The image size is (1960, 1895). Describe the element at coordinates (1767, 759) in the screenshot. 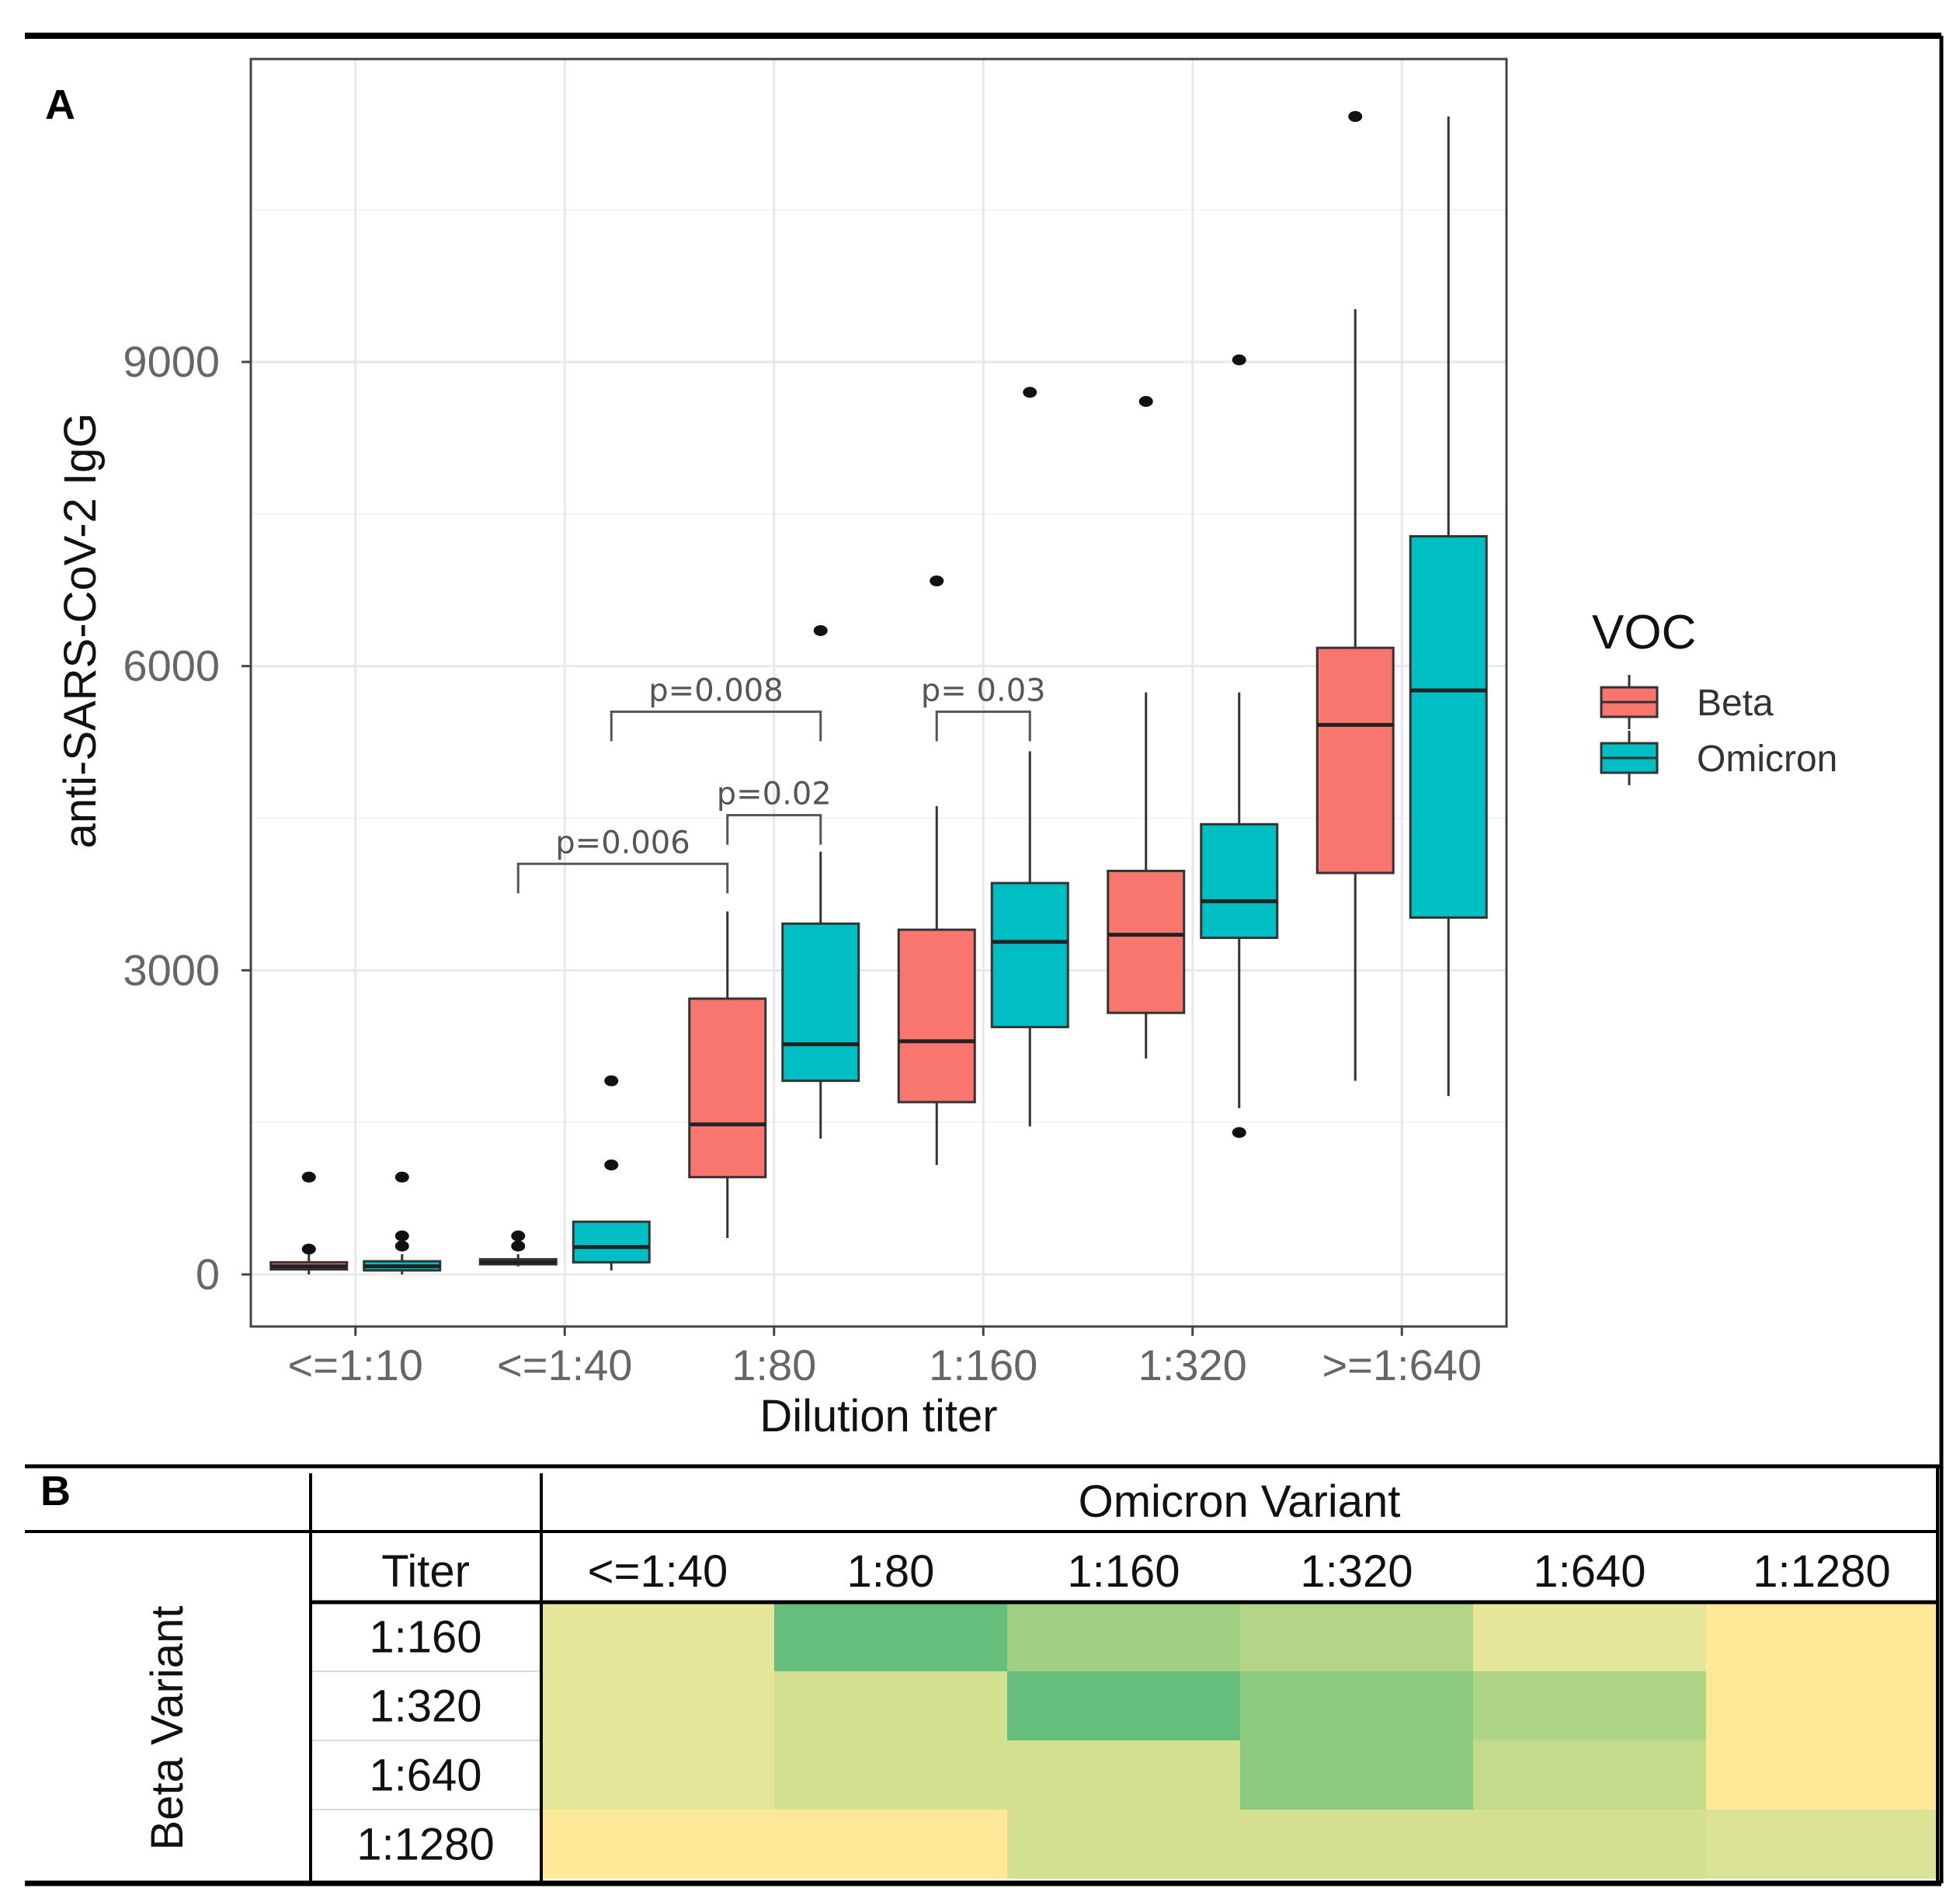

I see `legend-label-omicron: Omicron` at that location.